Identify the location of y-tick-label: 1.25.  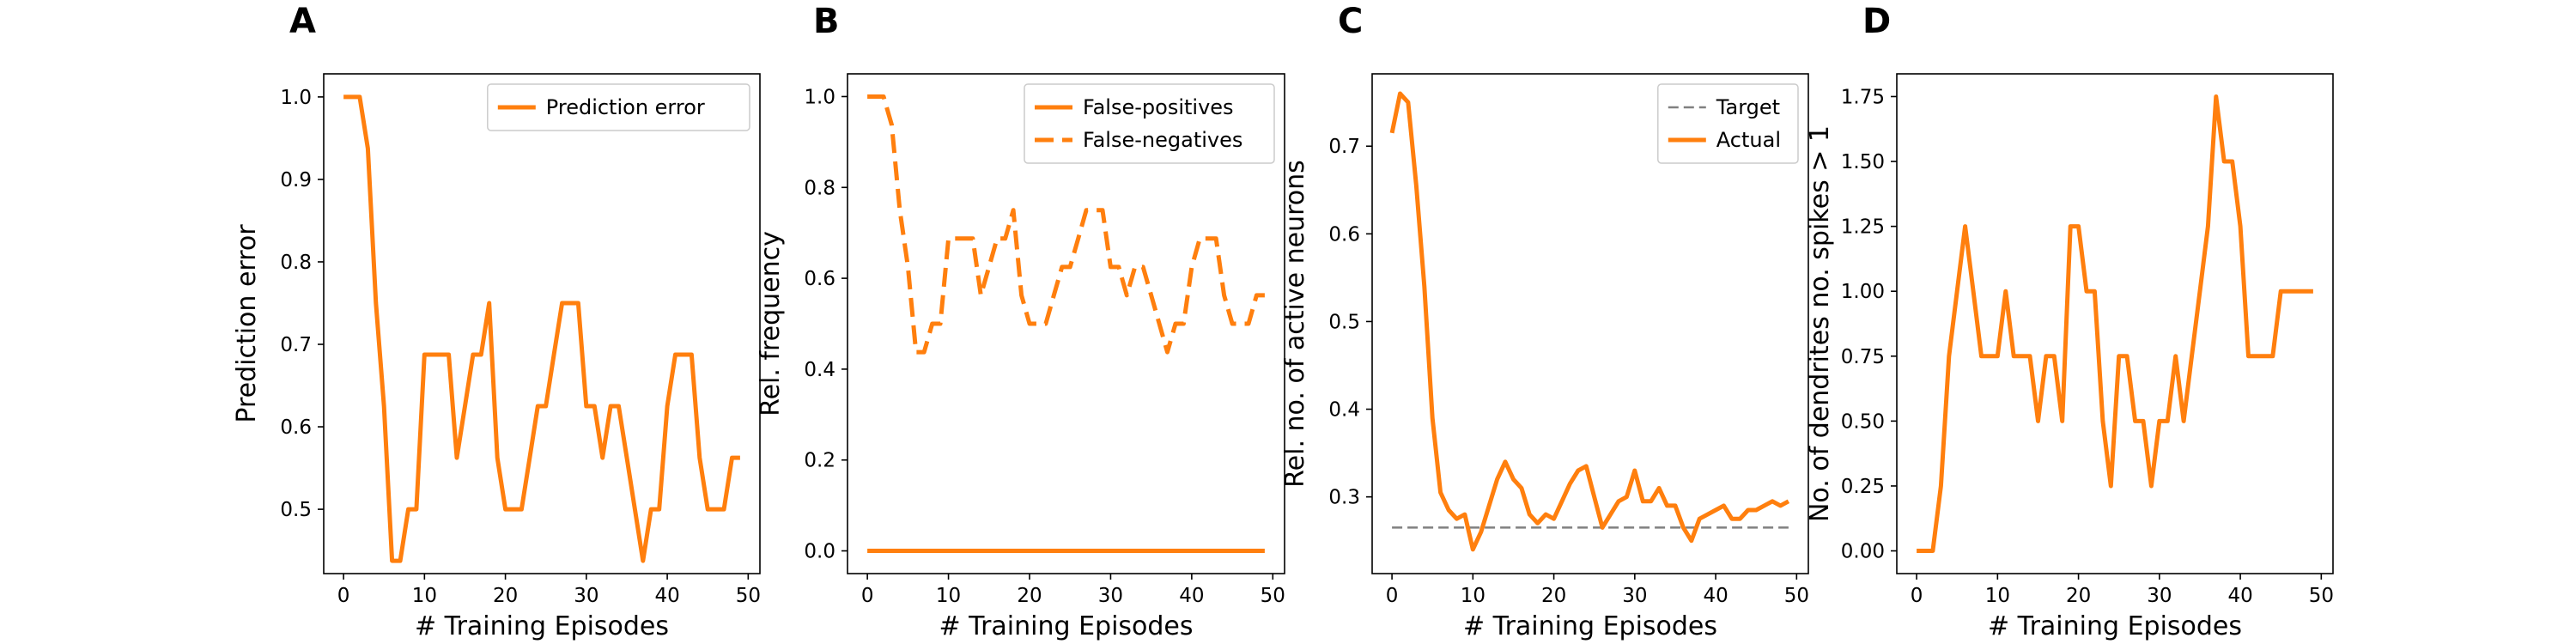
(1863, 228).